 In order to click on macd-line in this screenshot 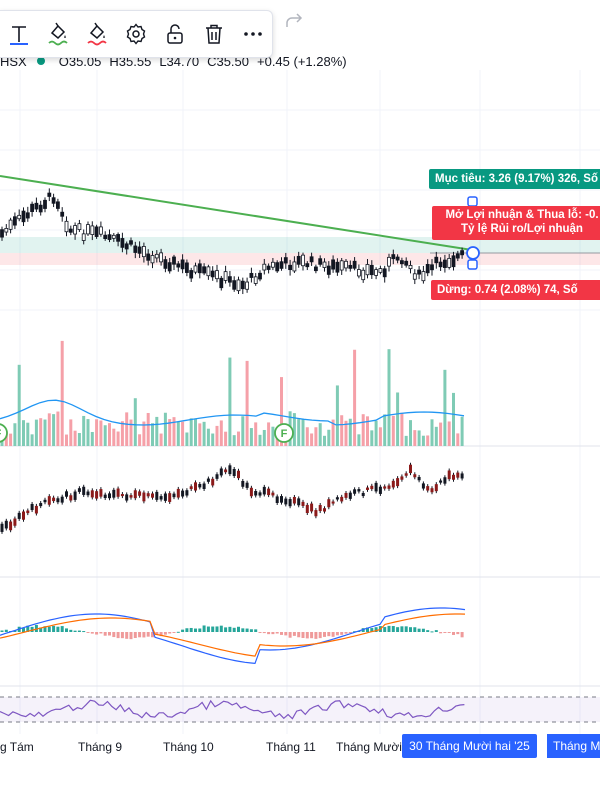, I will do `click(233, 636)`.